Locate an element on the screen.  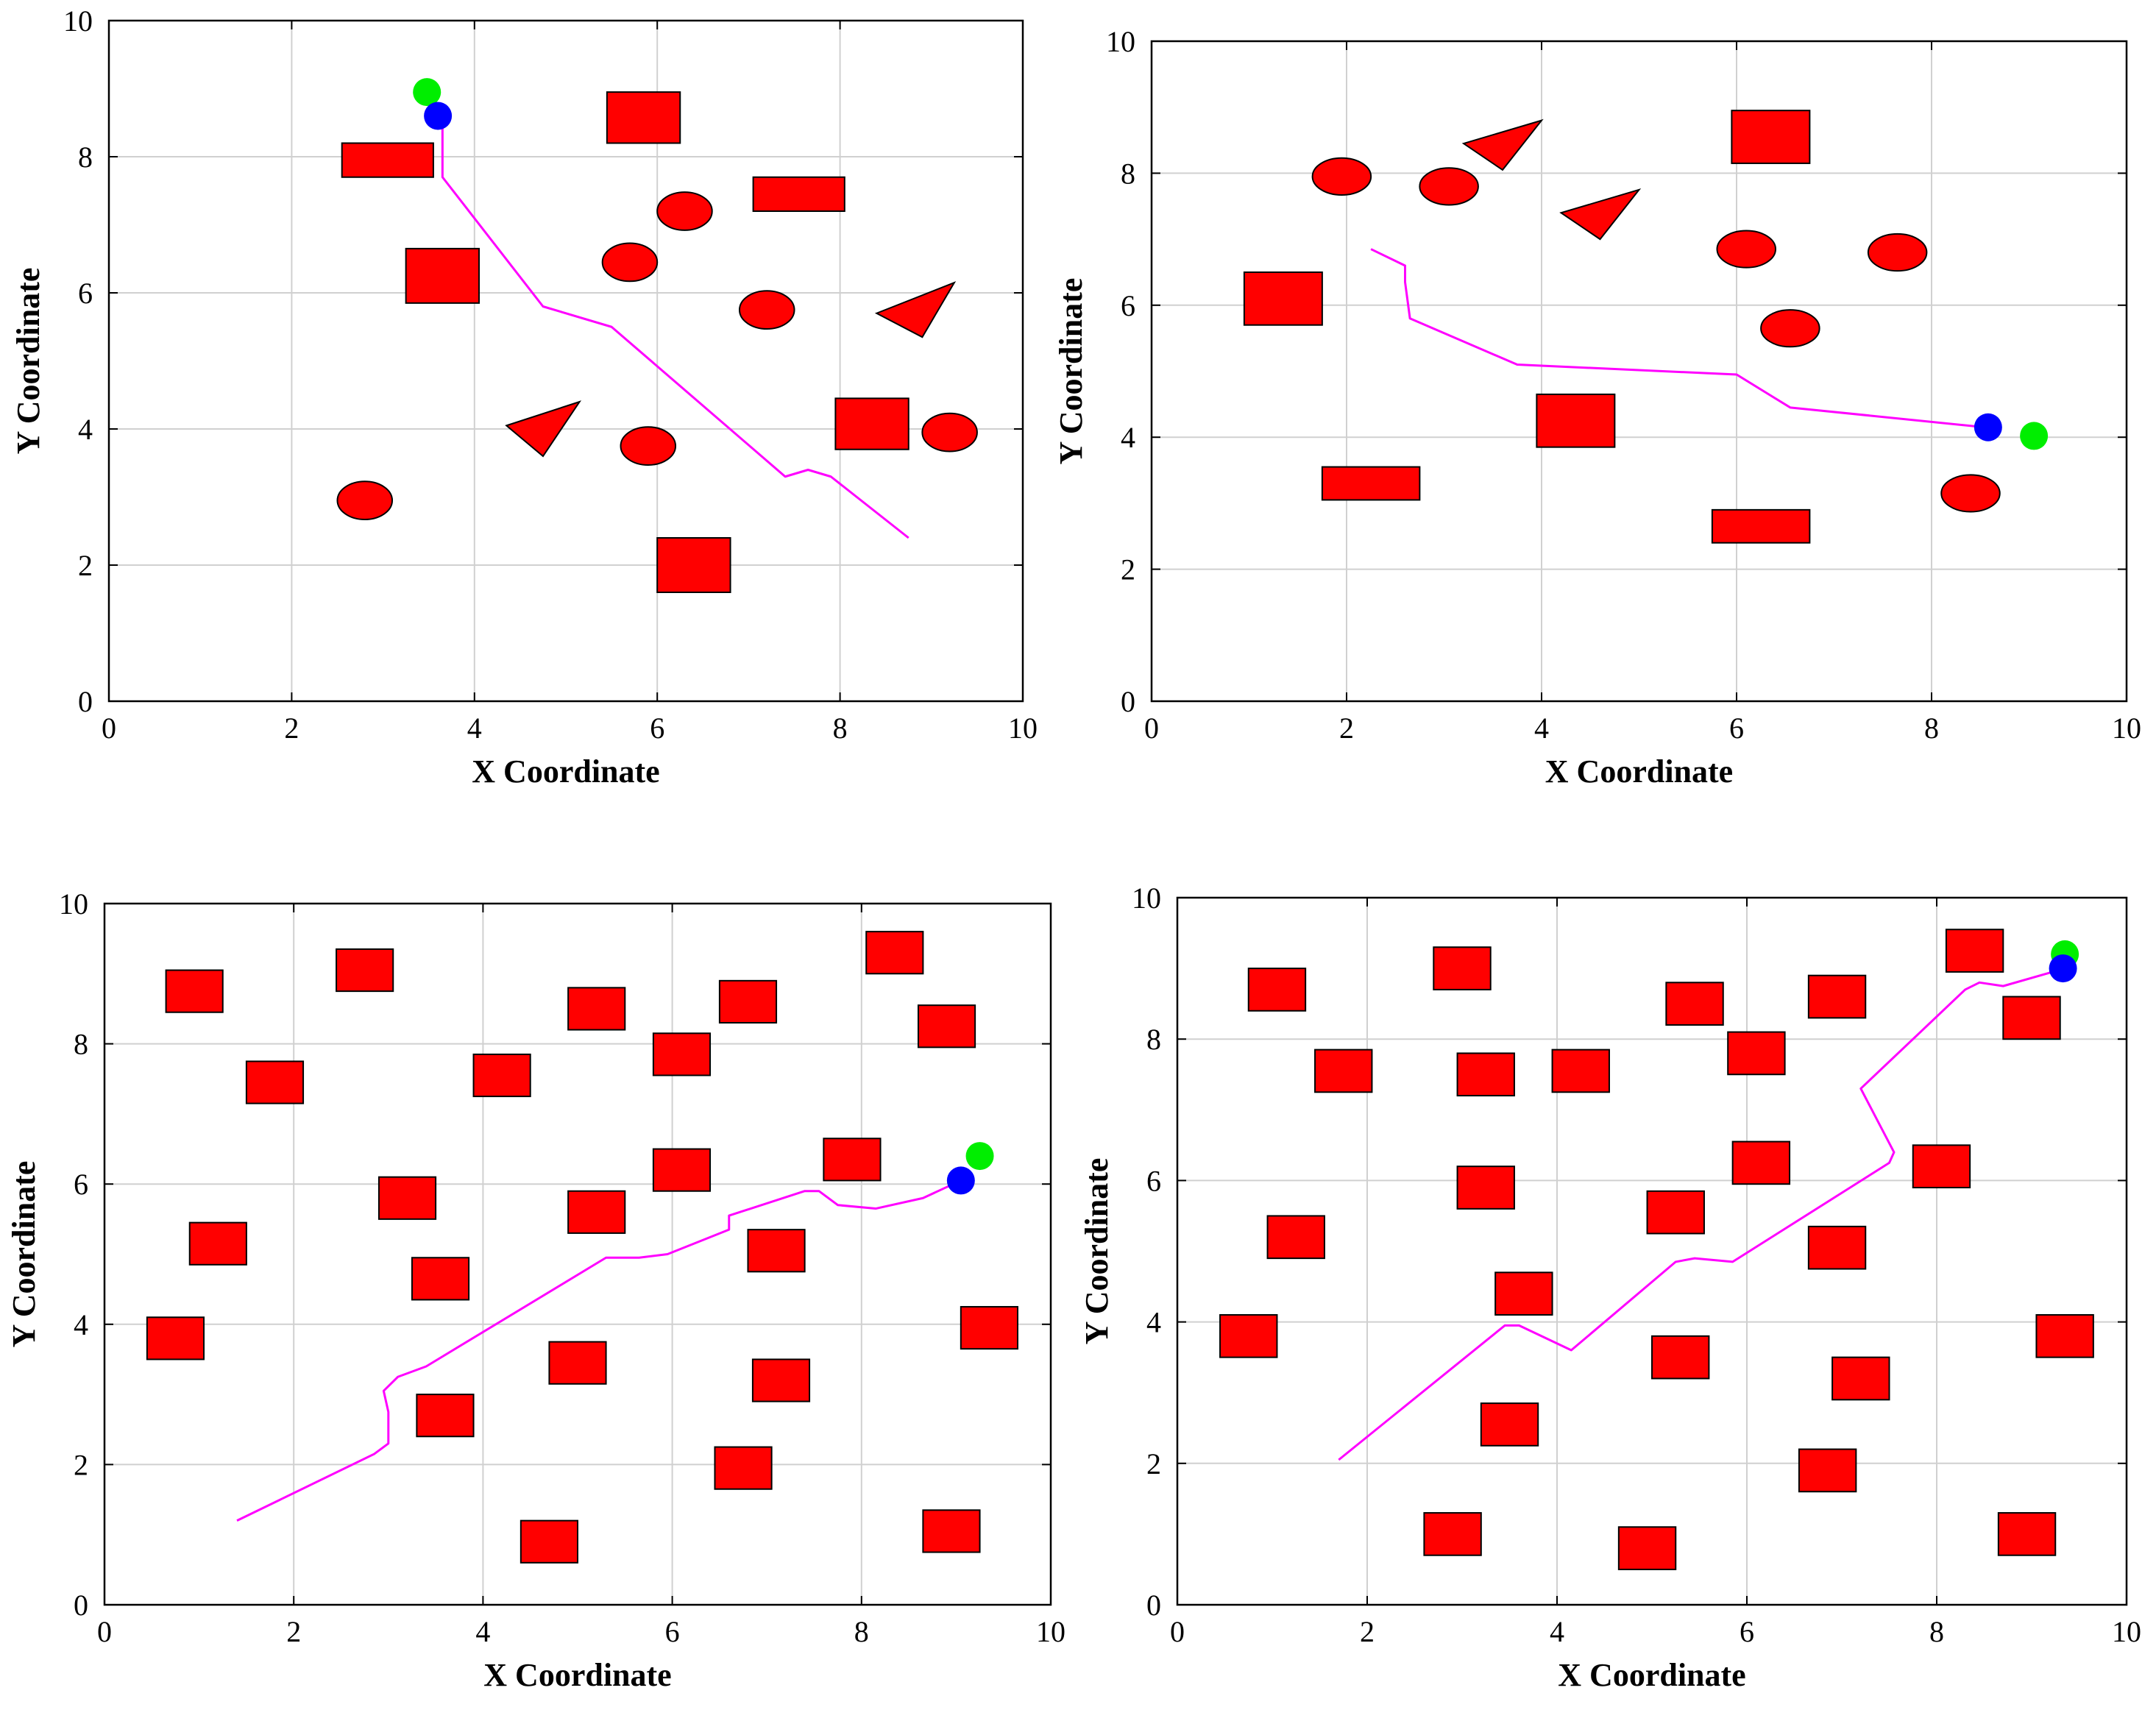
y-tick-label: 6 is located at coordinates (1128, 305).